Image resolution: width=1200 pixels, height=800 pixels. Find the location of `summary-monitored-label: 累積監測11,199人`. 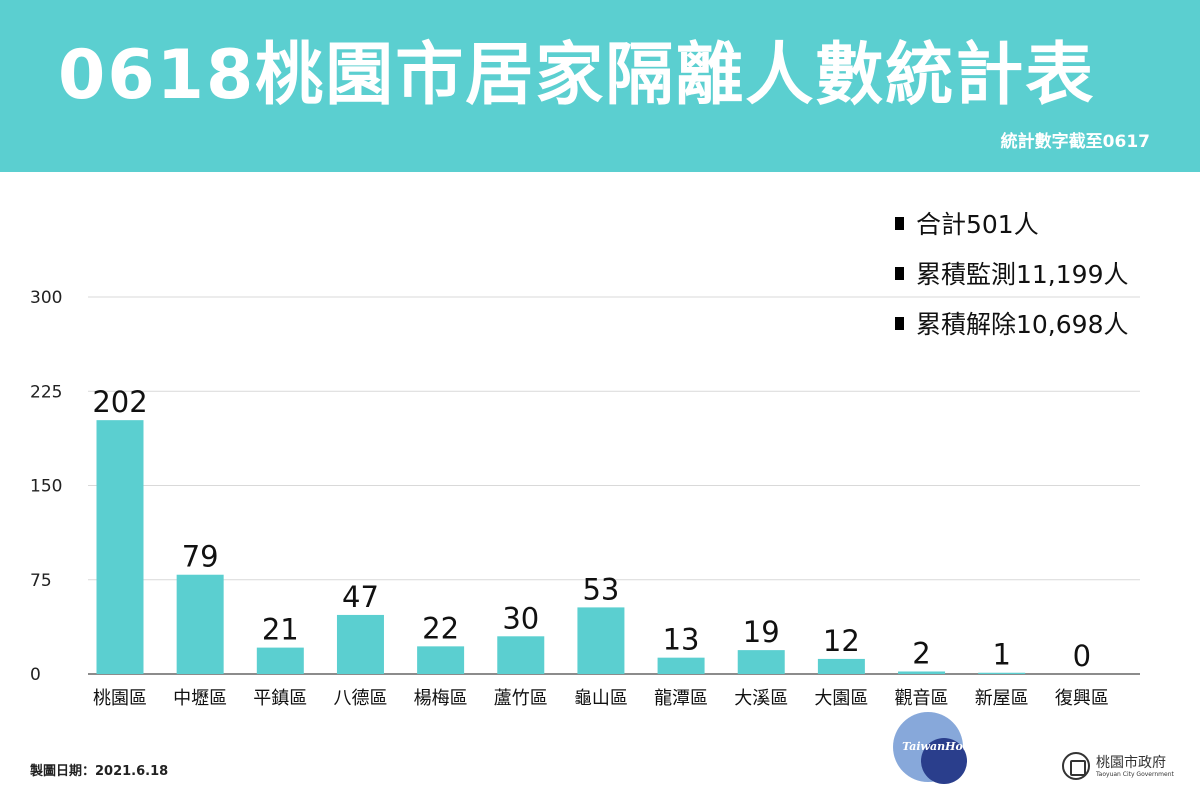

summary-monitored-label: 累積監測11,199人 is located at coordinates (1022, 274).